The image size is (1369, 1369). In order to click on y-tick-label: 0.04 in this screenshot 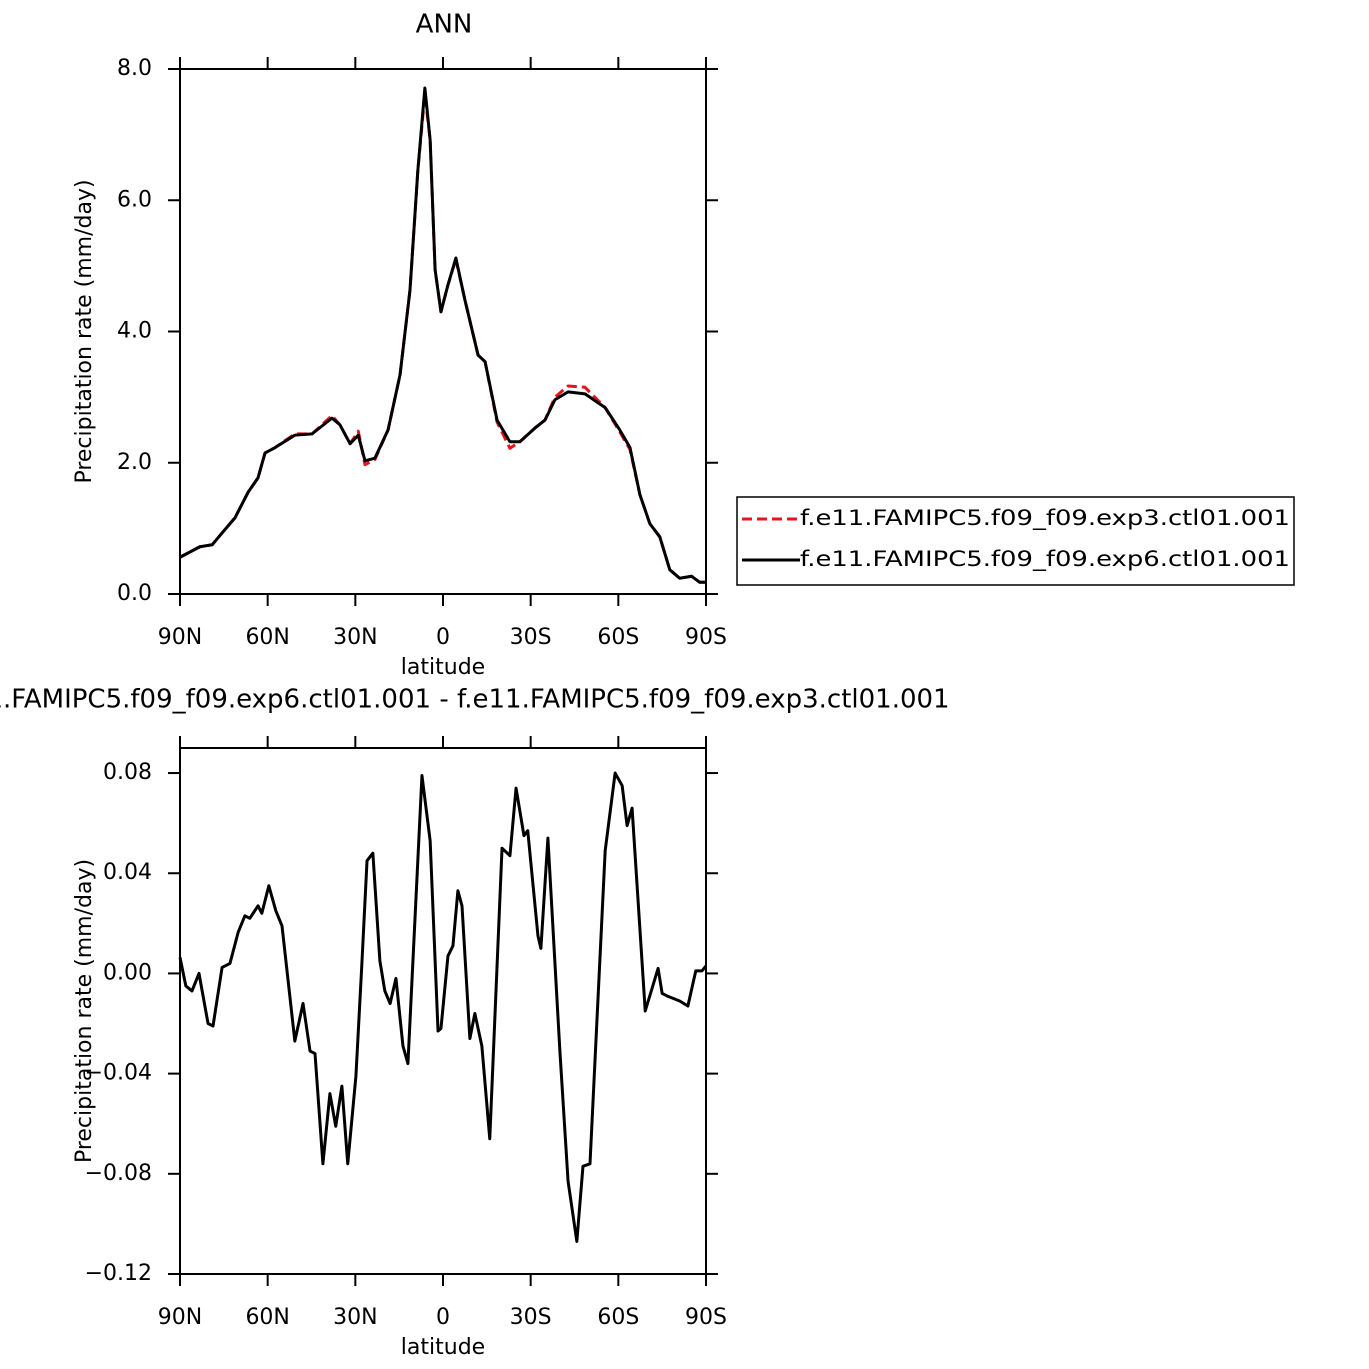, I will do `click(127, 872)`.